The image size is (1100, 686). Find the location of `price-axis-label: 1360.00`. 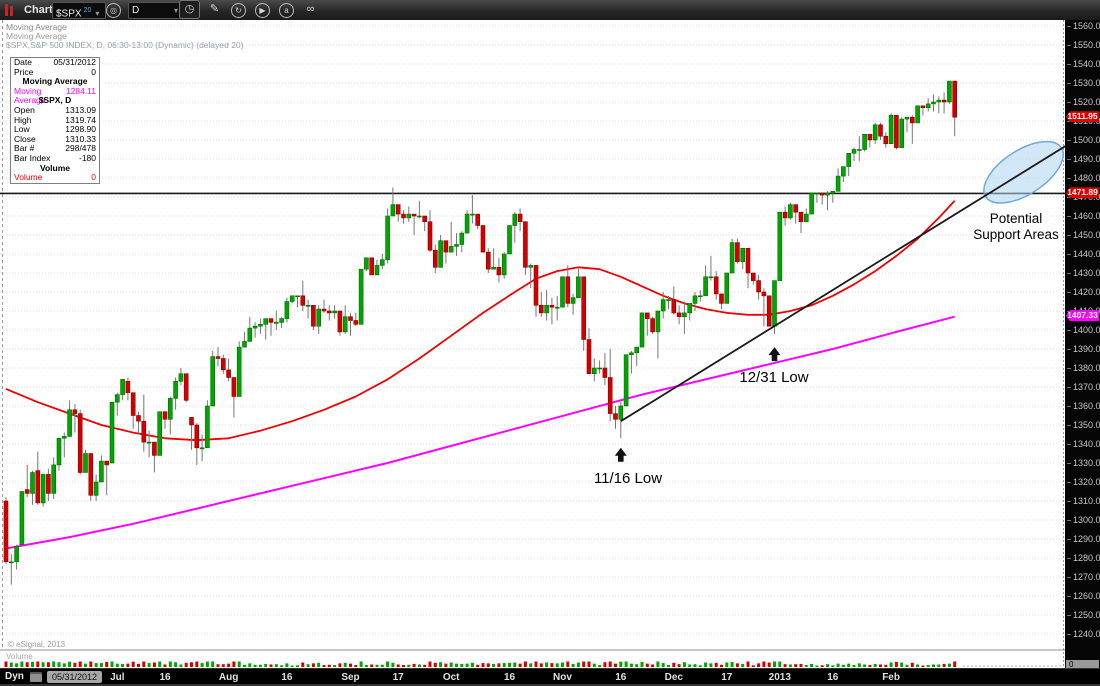

price-axis-label: 1360.00 is located at coordinates (1083, 406).